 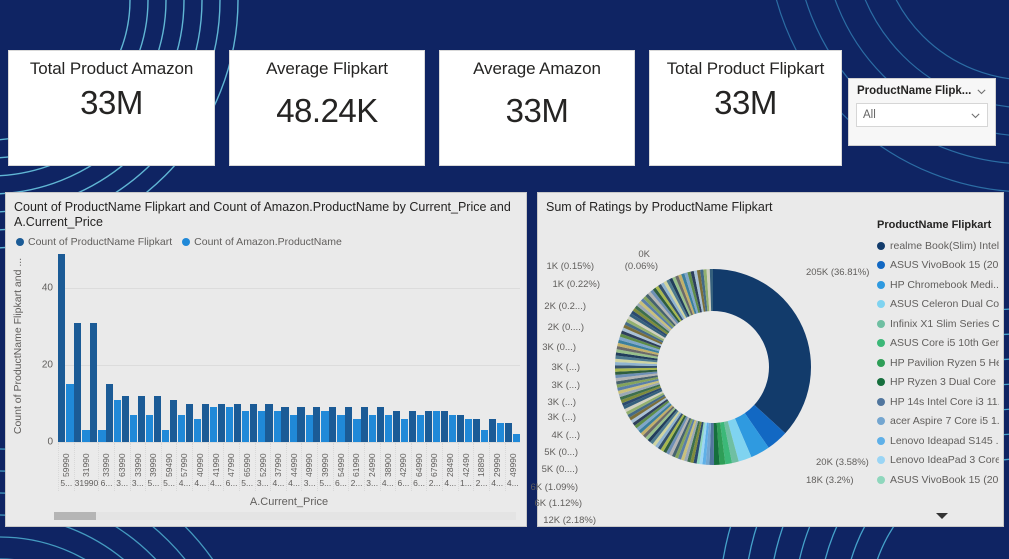 I want to click on donut-legend-scroll-down, so click(x=942, y=517).